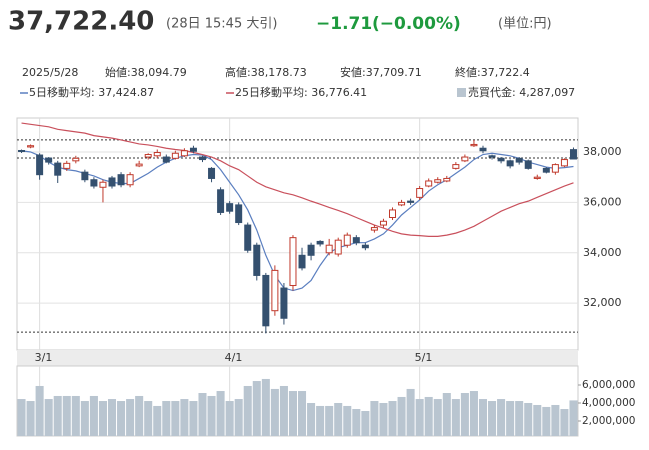 This screenshot has height=450, width=649. Describe the element at coordinates (521, 92) in the screenshot. I see `legend-label: 売買代金: 4,287,097` at that location.